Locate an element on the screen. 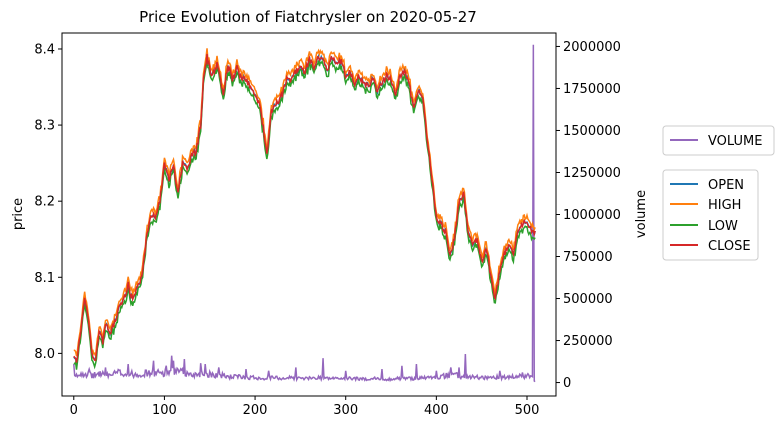  legend-price: OPEN HIGH LOW CLOSE is located at coordinates (710, 215).